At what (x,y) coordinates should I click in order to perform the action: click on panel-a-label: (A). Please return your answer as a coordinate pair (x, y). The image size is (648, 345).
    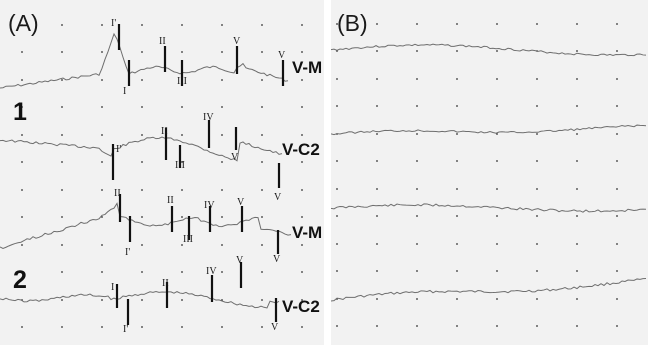
    Looking at the image, I should click on (23, 23).